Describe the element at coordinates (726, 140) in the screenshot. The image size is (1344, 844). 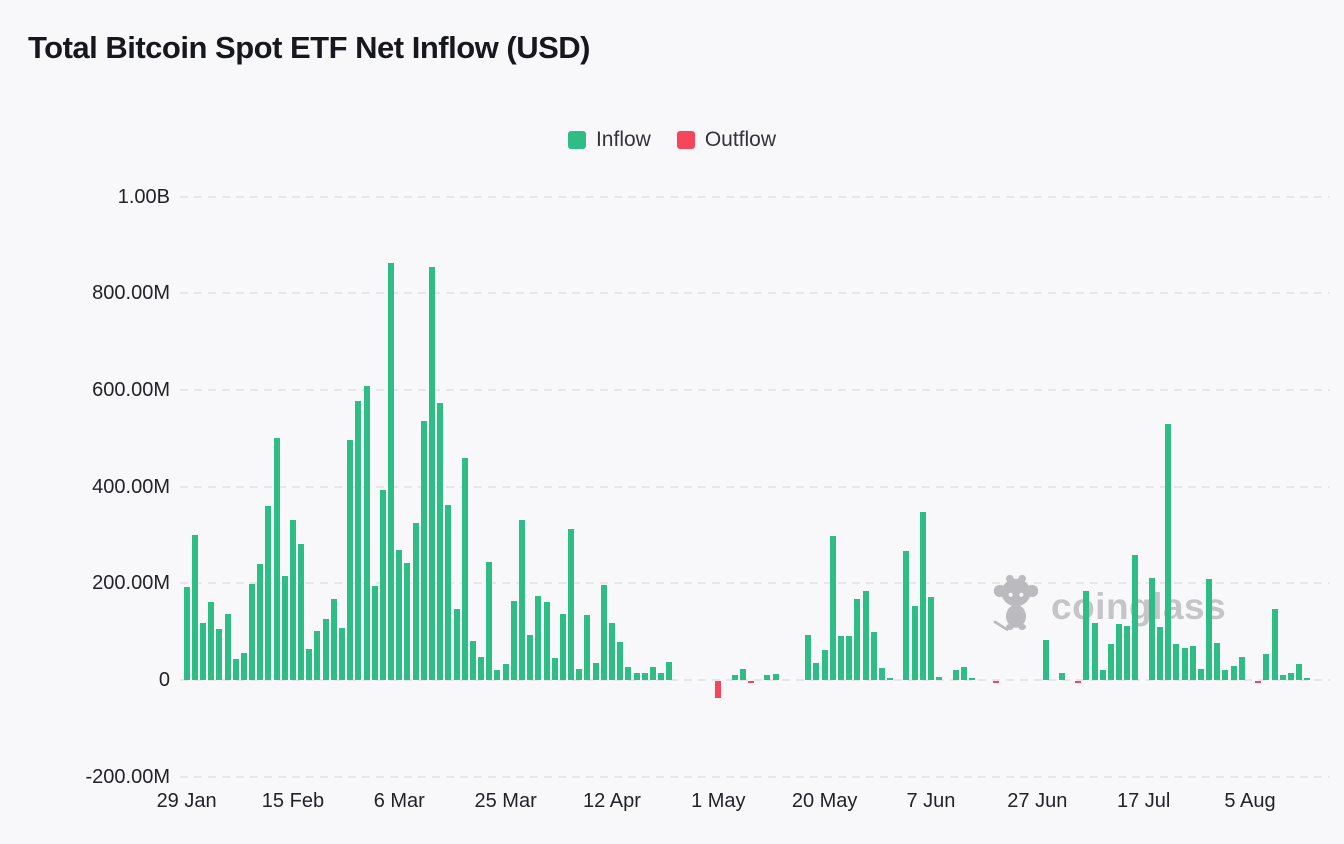
I see `legend-item-outflow: Outflow` at that location.